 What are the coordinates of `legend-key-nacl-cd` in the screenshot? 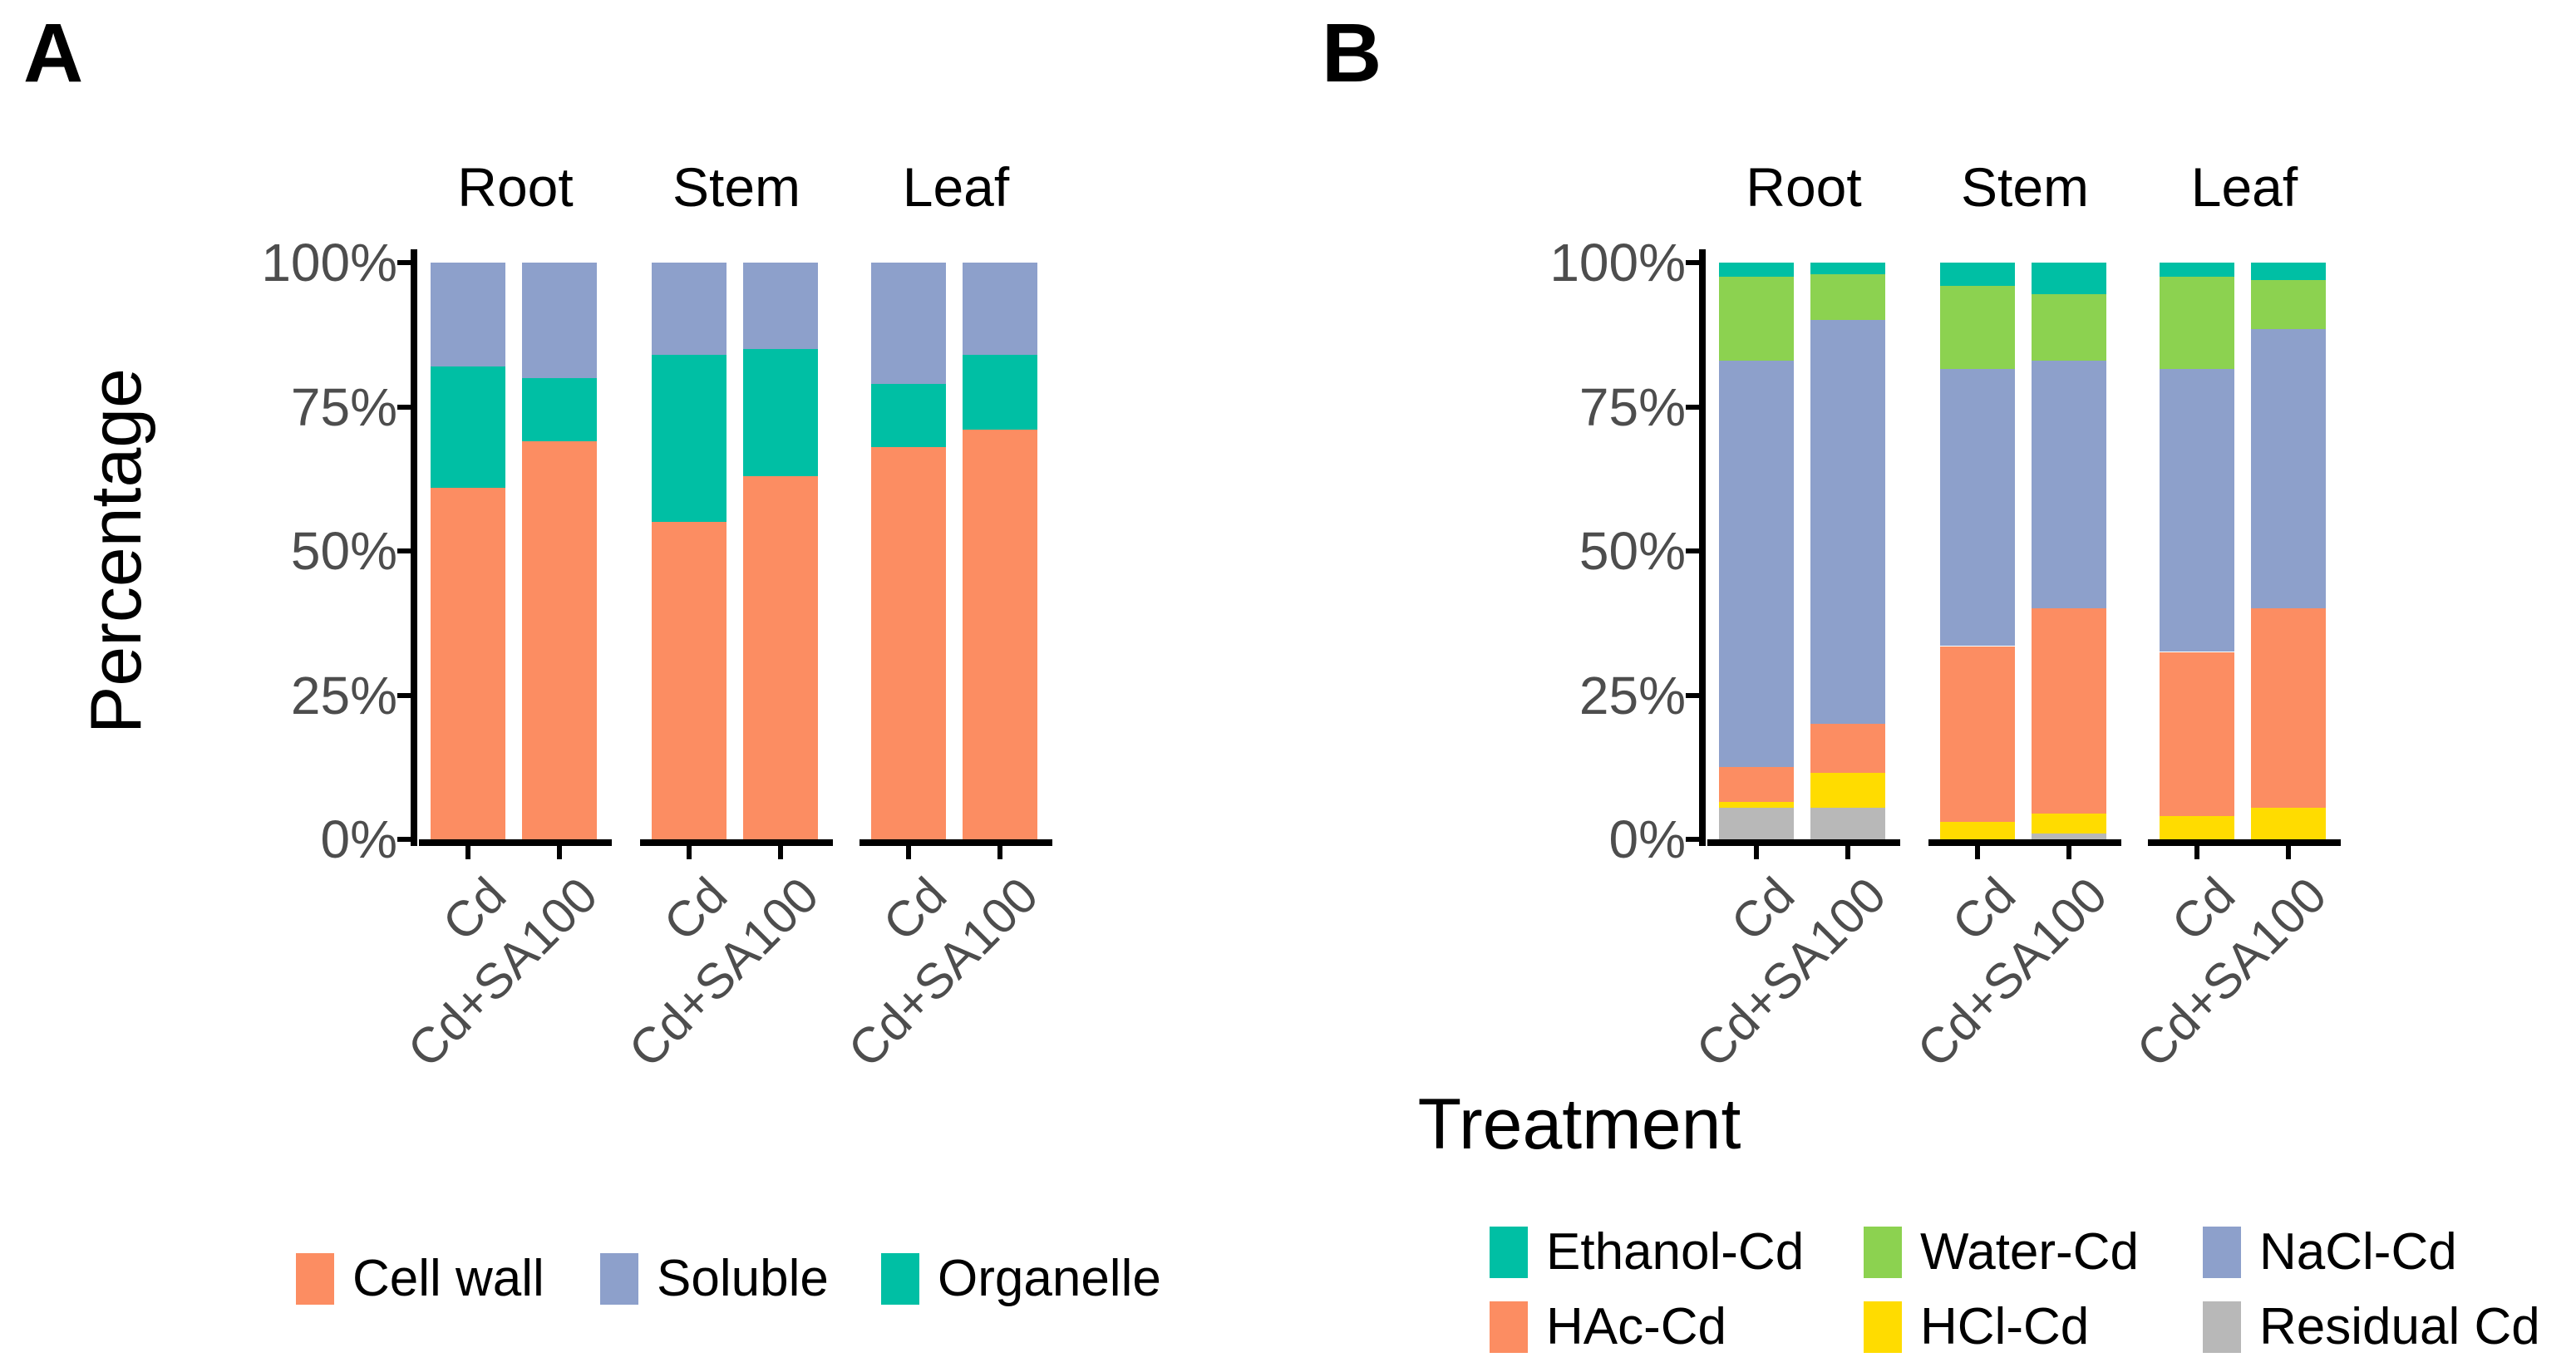 It's located at (2222, 1252).